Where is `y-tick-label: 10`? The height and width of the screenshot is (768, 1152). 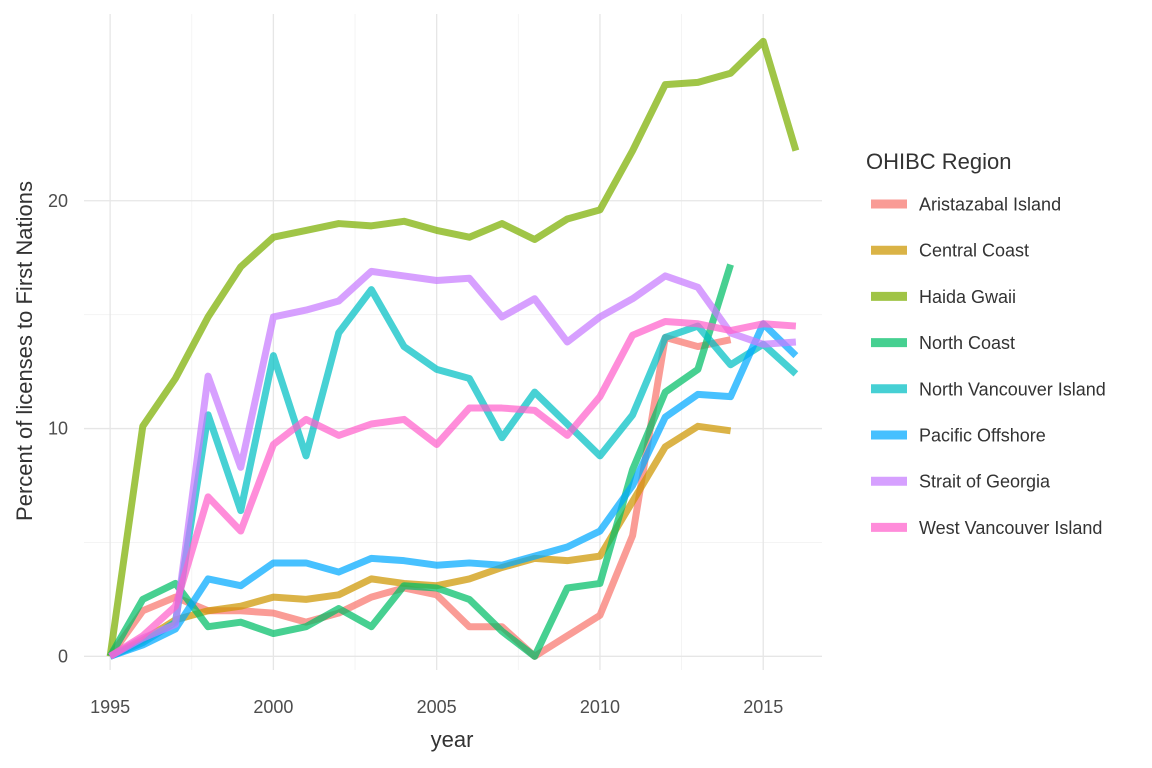
y-tick-label: 10 is located at coordinates (58, 429).